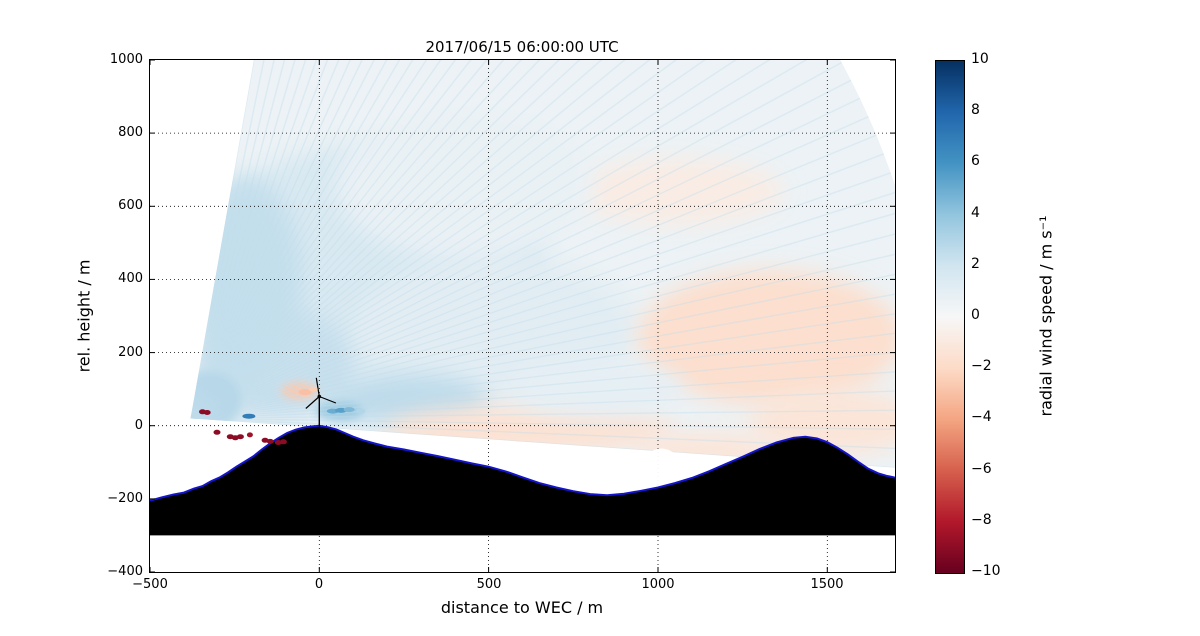  I want to click on colorbar-tick-label: −6, so click(981, 469).